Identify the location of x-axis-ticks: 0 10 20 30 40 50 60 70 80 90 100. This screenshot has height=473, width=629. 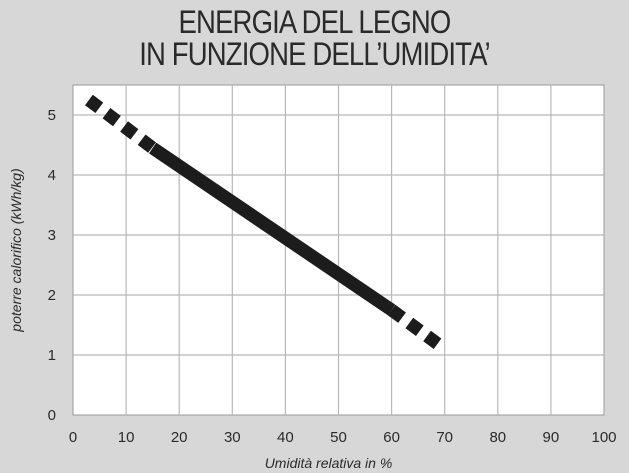
(343, 437).